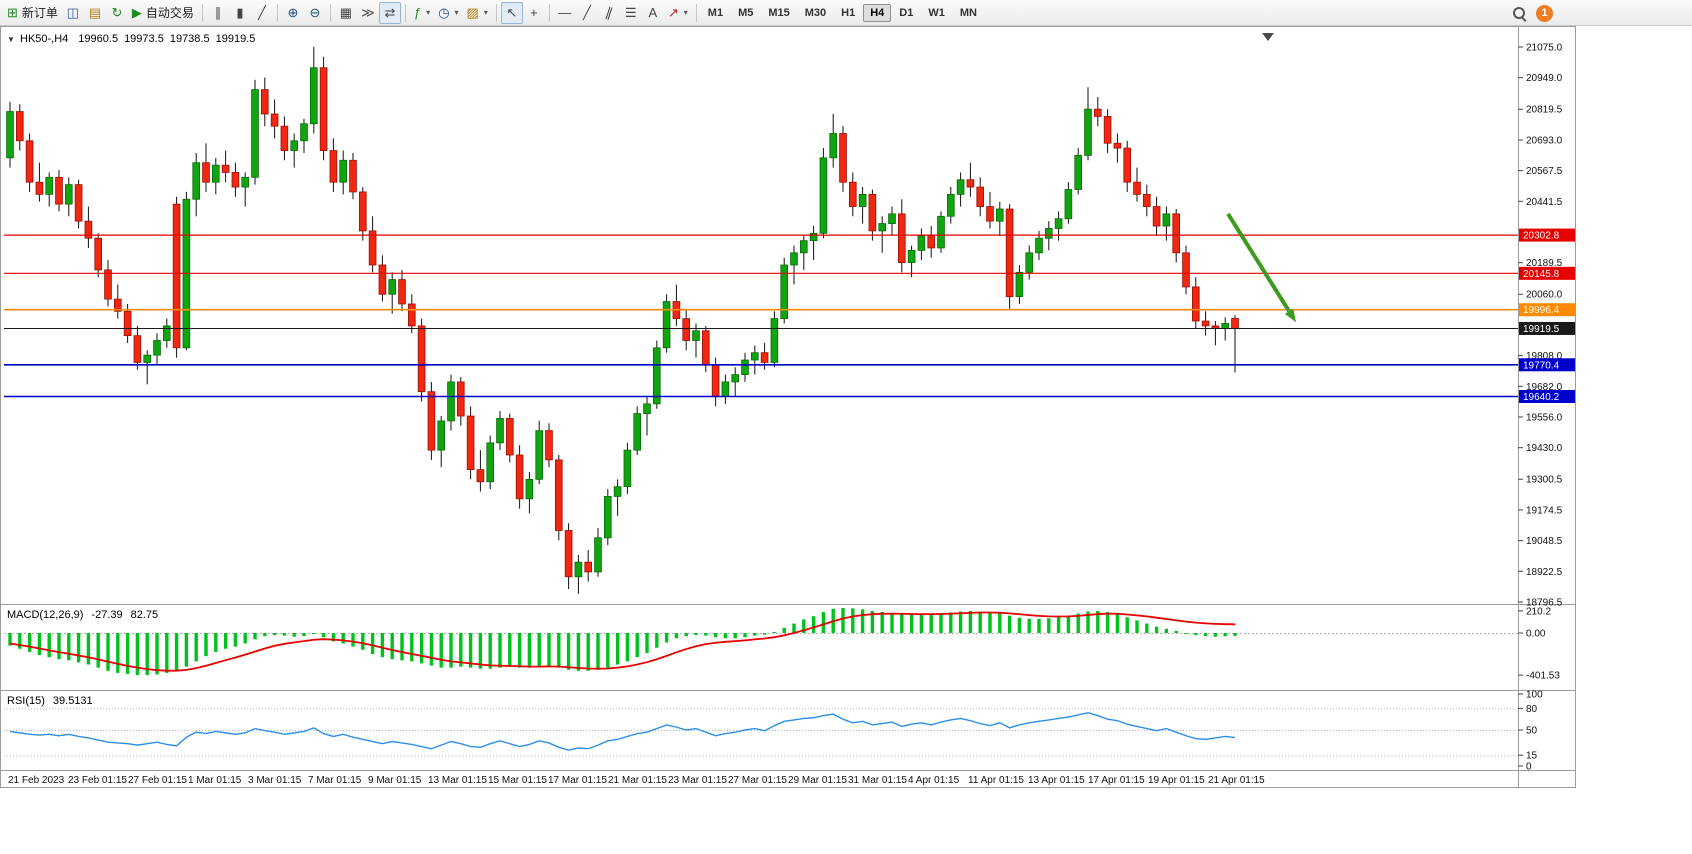  What do you see at coordinates (622, 641) in the screenshot?
I see `macd-signal-line` at bounding box center [622, 641].